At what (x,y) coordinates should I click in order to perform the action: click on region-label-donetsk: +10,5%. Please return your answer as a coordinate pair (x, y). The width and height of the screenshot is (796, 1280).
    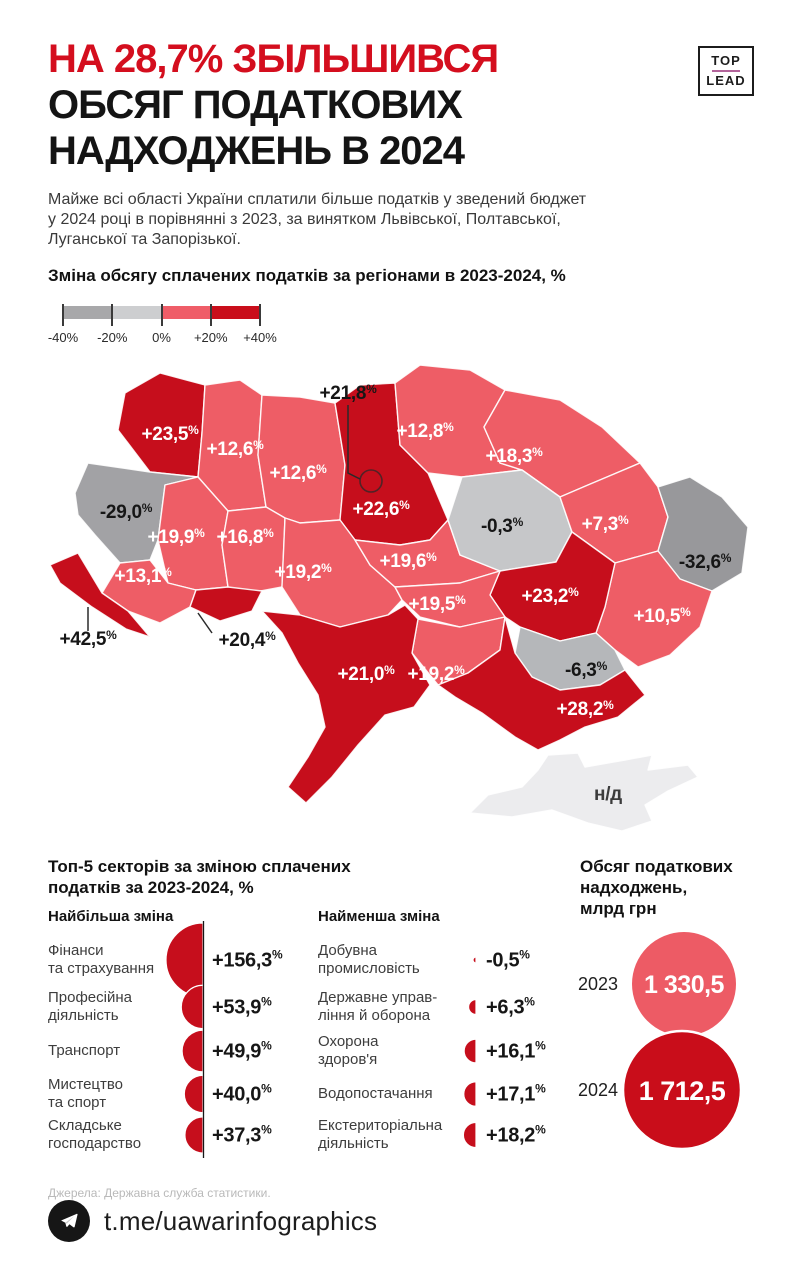
    Looking at the image, I should click on (663, 616).